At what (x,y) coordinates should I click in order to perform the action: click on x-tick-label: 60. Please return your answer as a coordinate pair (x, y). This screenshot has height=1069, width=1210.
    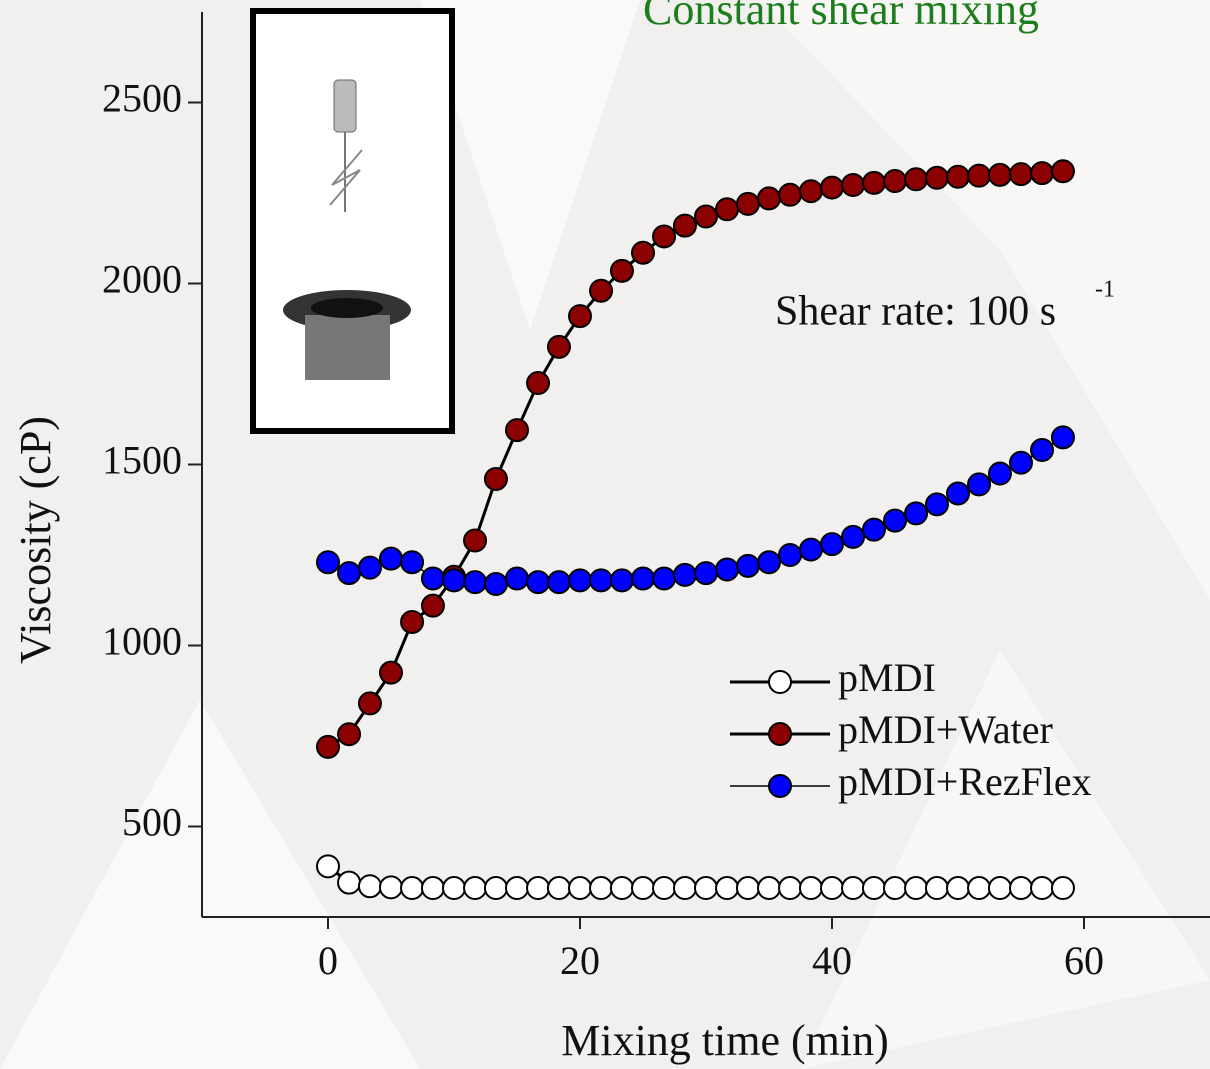
    Looking at the image, I should click on (1084, 960).